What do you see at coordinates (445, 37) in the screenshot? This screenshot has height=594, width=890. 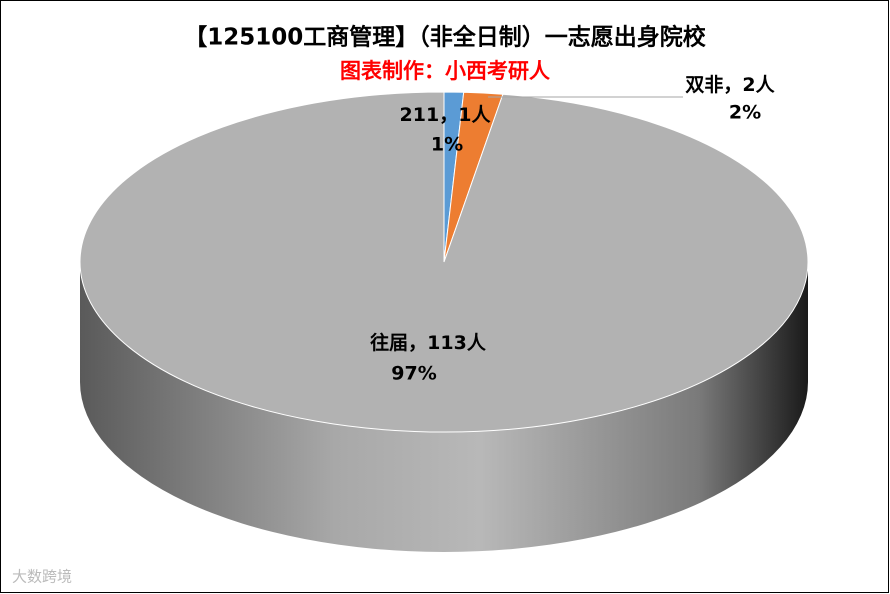 I see `chart-title: 【125100工商管理】（非全日制）一志愿出身院校` at bounding box center [445, 37].